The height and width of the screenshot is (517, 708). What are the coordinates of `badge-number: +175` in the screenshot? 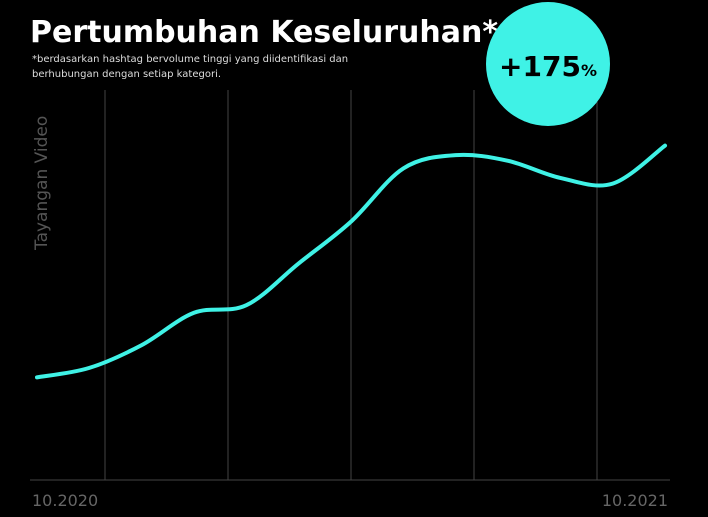 It's located at (540, 66).